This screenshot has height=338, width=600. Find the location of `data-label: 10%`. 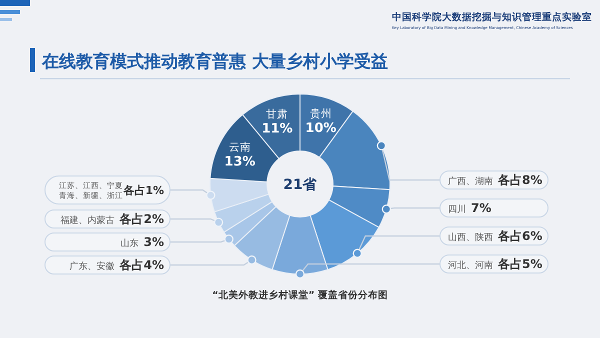

data-label: 10% is located at coordinates (320, 128).